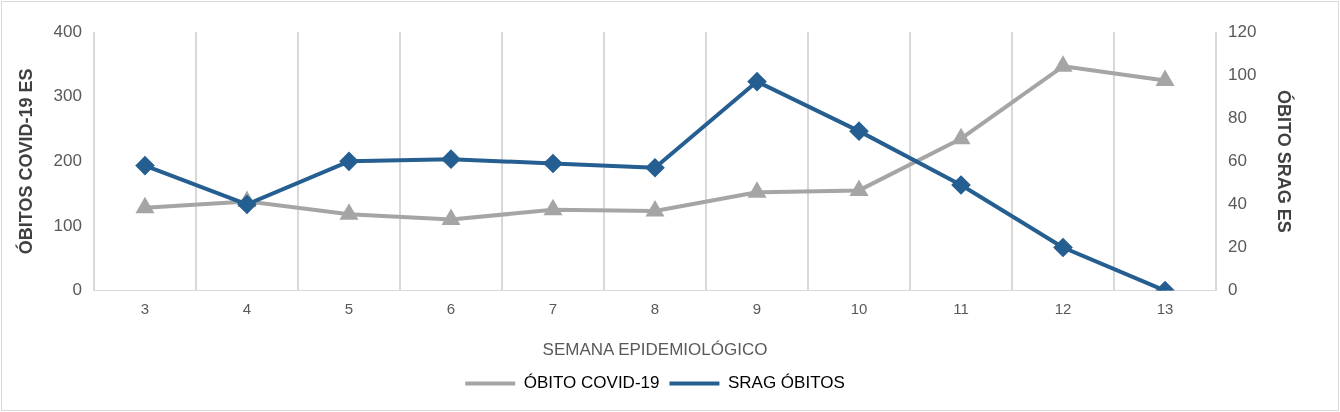  What do you see at coordinates (247, 308) in the screenshot?
I see `x-tick-label: 4` at bounding box center [247, 308].